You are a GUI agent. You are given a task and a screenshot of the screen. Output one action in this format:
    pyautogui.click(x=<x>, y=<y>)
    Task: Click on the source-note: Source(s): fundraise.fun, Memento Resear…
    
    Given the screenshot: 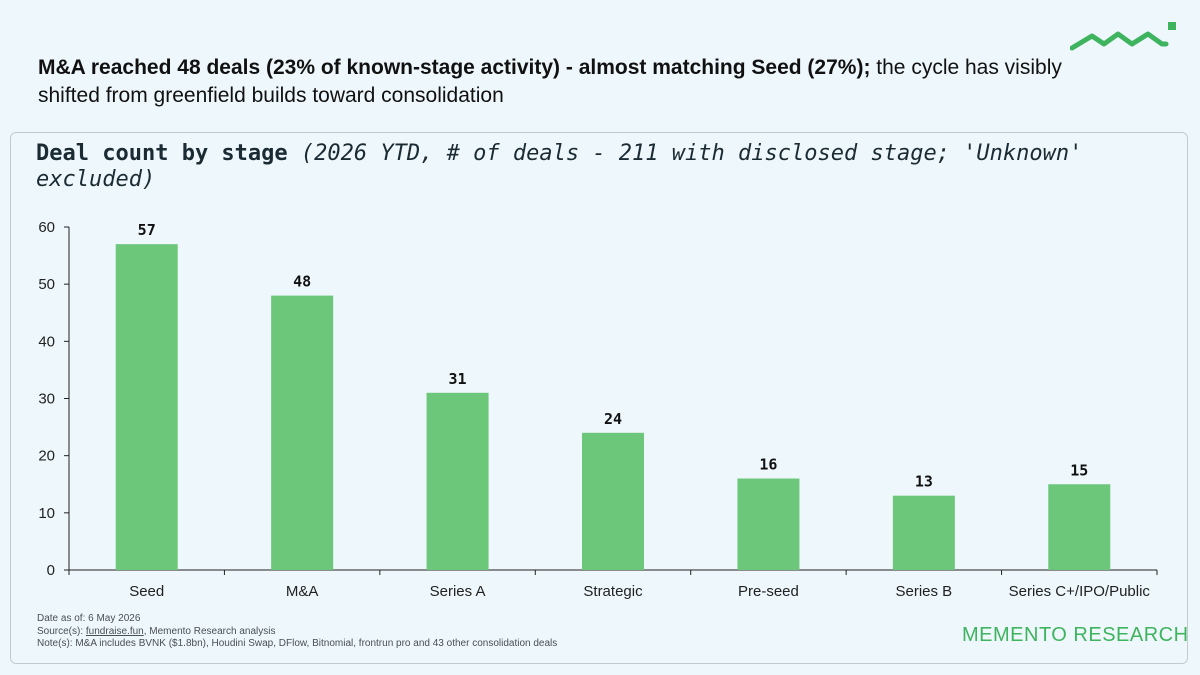 What is the action you would take?
    pyautogui.click(x=297, y=632)
    